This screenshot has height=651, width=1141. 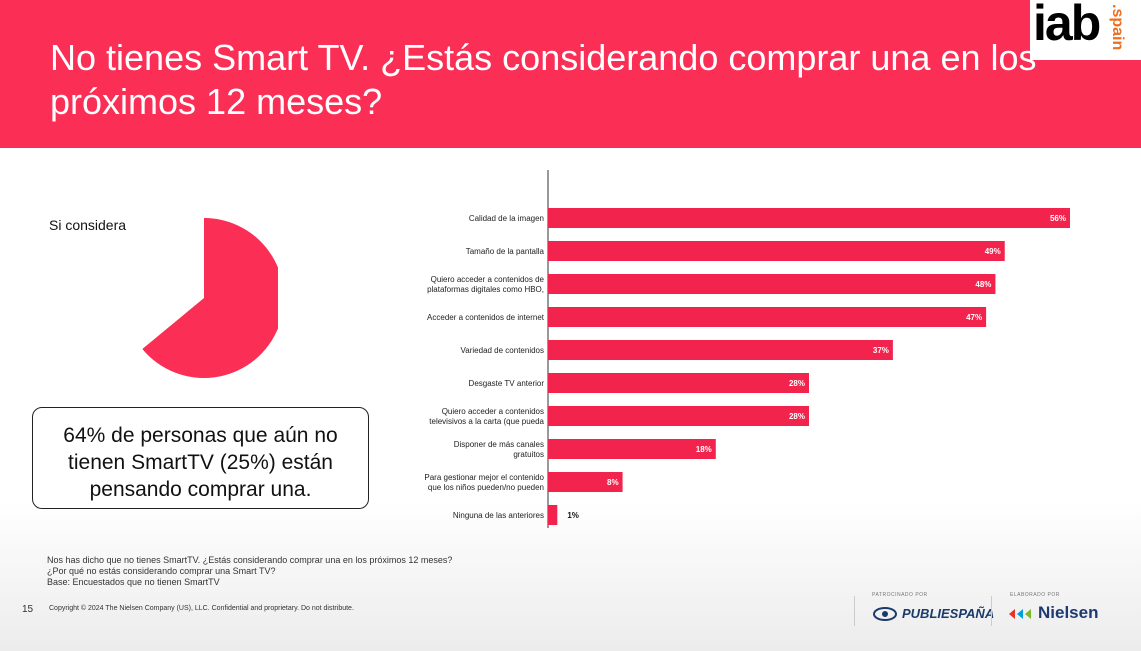 I want to click on category-label-line: Desgaste TV anterior, so click(x=507, y=383).